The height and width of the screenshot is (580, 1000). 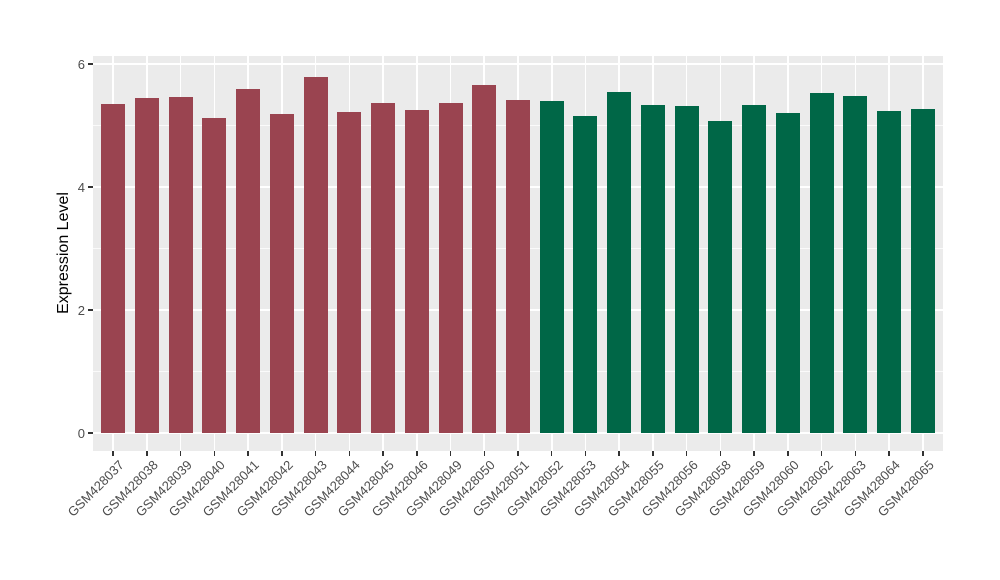 What do you see at coordinates (551, 266) in the screenshot?
I see `bar-GSM428052` at bounding box center [551, 266].